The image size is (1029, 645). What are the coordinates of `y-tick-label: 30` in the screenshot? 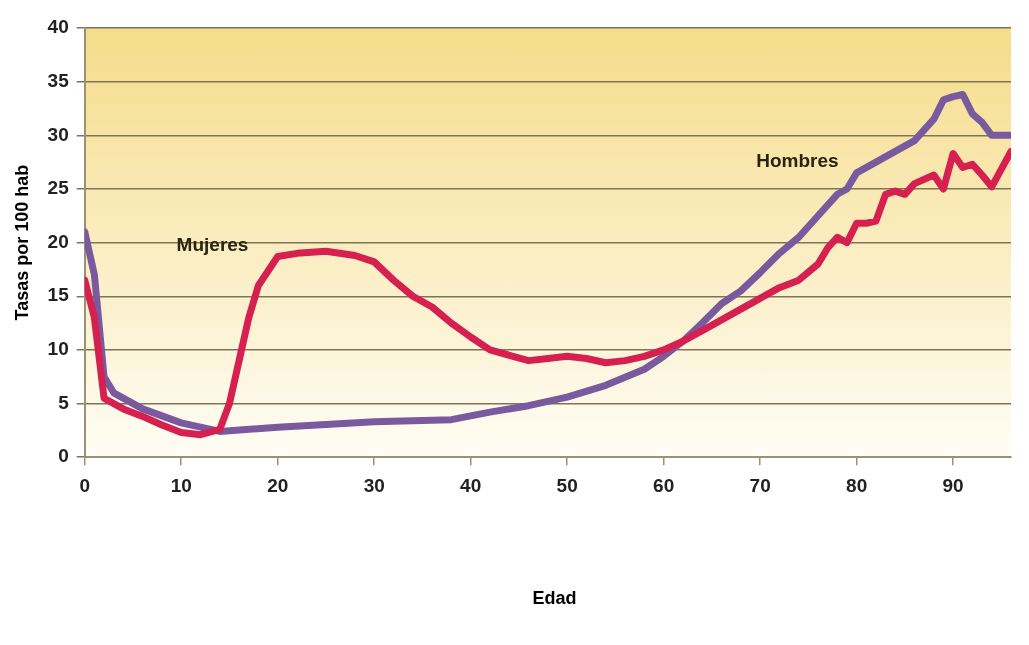 It's located at (58, 134).